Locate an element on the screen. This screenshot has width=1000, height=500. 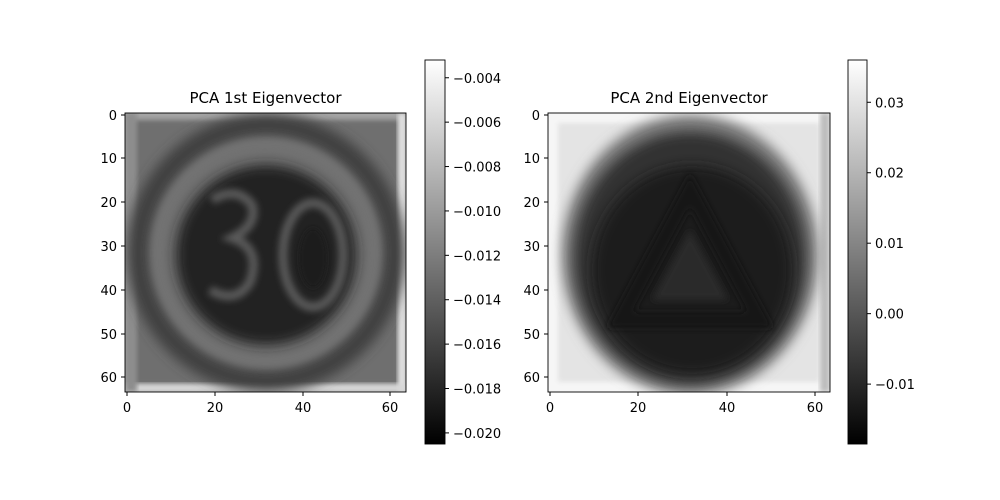
chart-2-y-axis: 0 10 20 30 40 50 60 is located at coordinates (535, 247).